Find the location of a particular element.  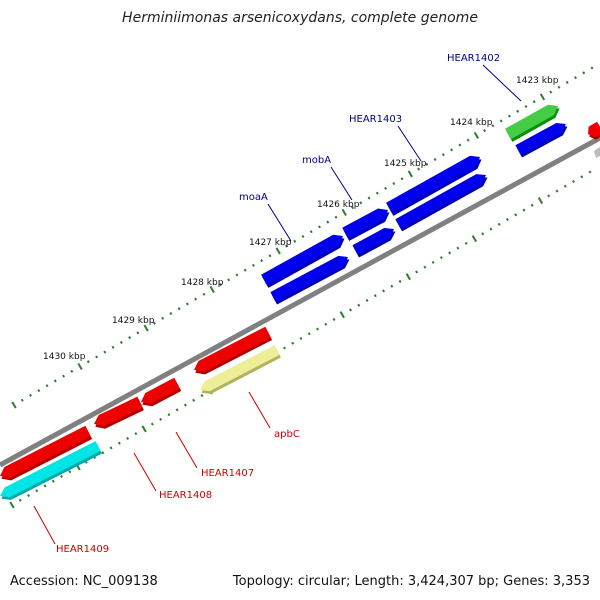

tick-label: 1424 kbp is located at coordinates (471, 123).